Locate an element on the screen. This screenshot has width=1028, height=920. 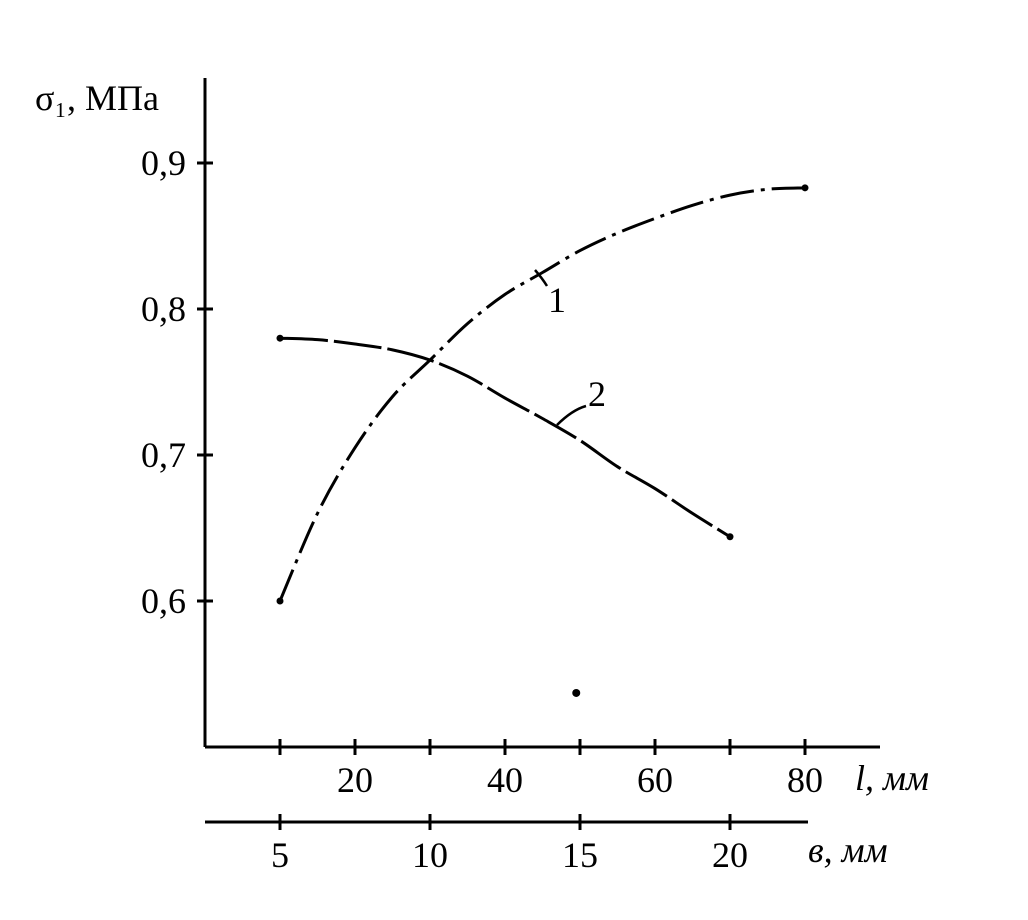
secondary-x-axis-title: в, мм is located at coordinates (848, 850).